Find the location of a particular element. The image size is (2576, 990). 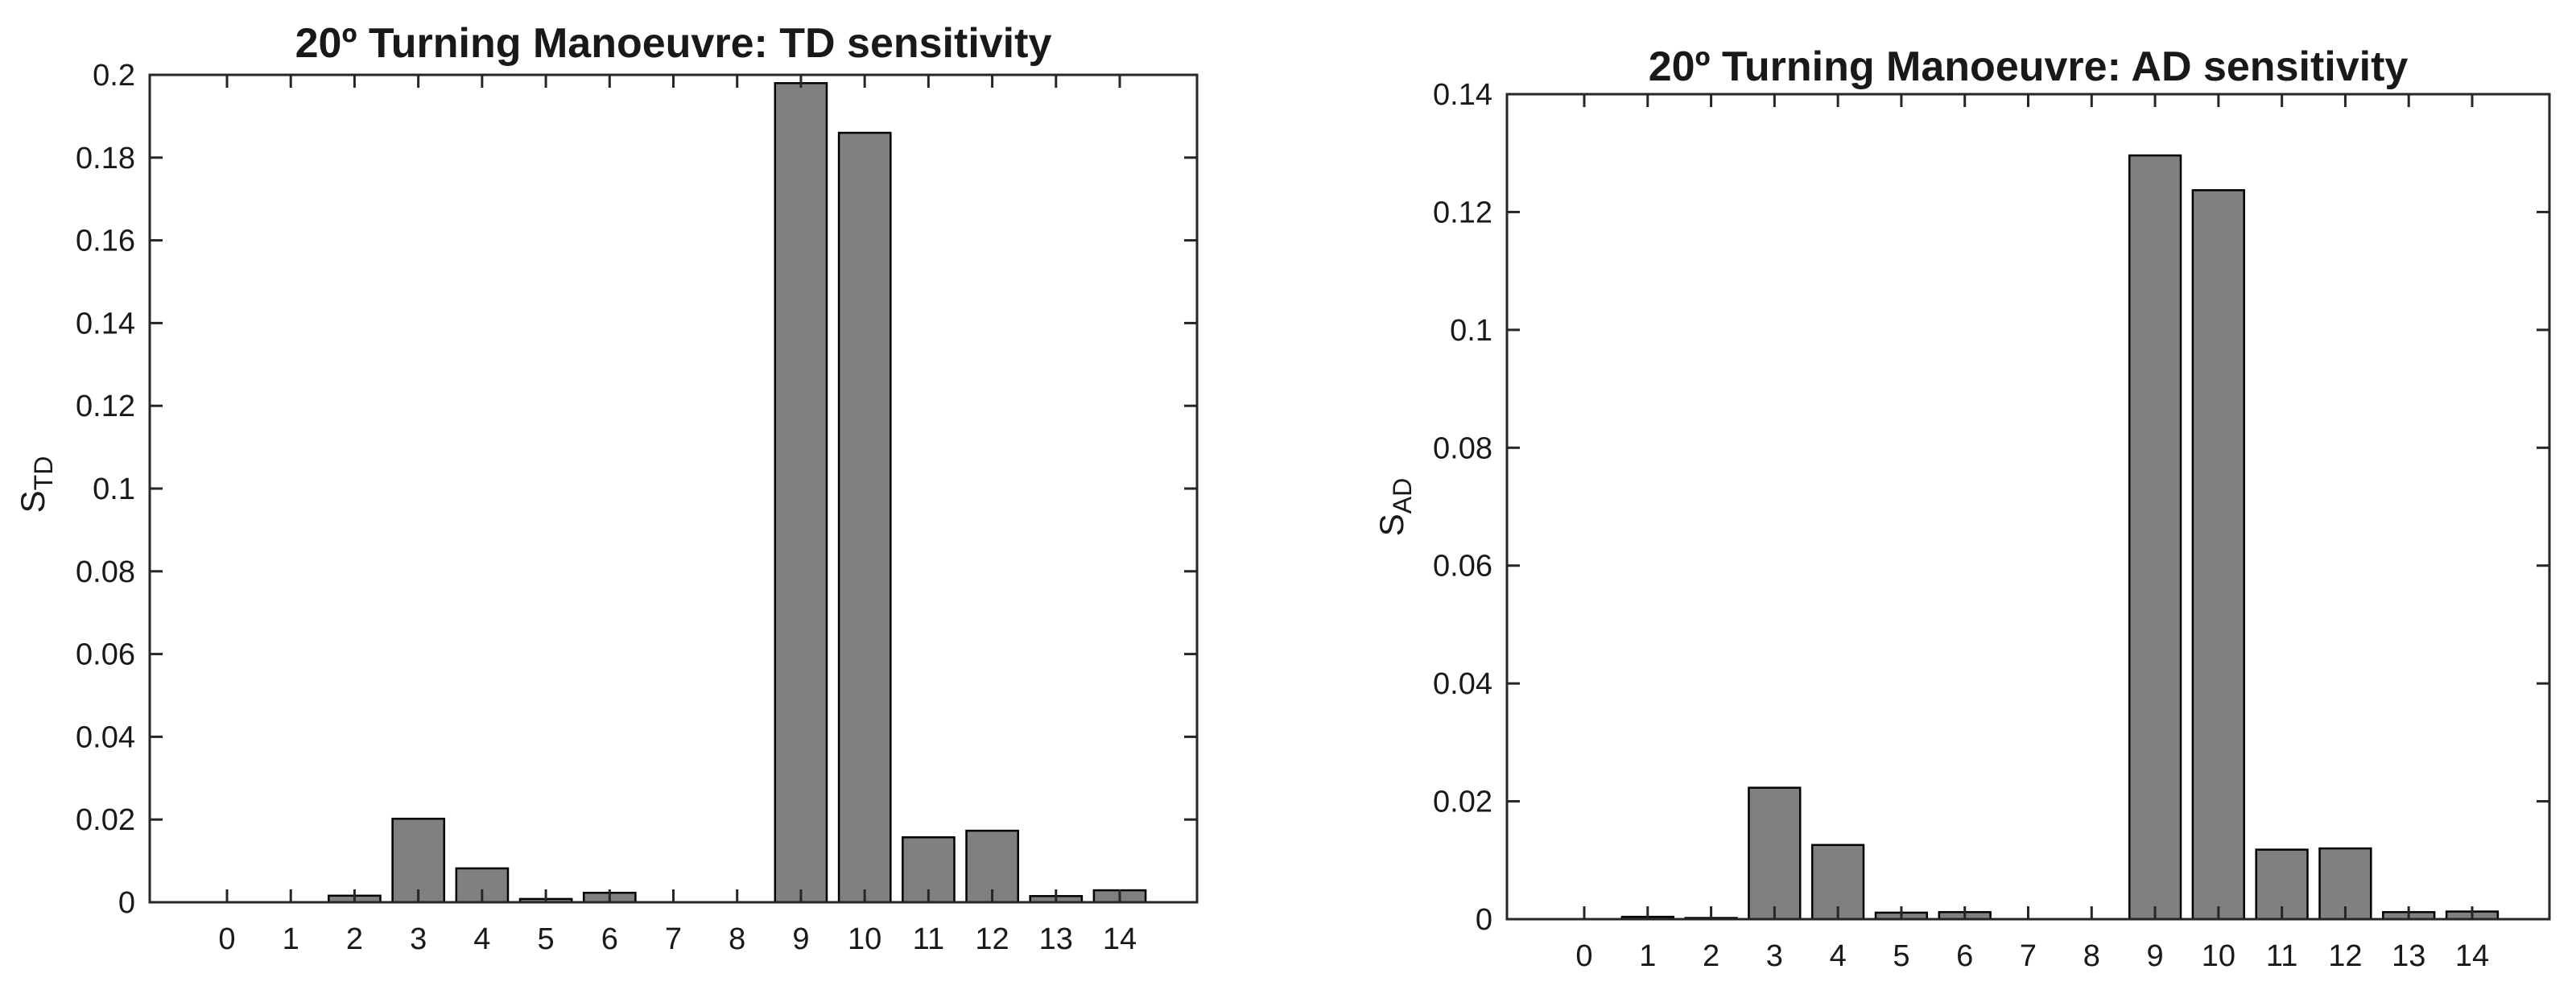

chart-title-ad: 20º Turning Manoeuvre: AD sensitivity is located at coordinates (2028, 66).